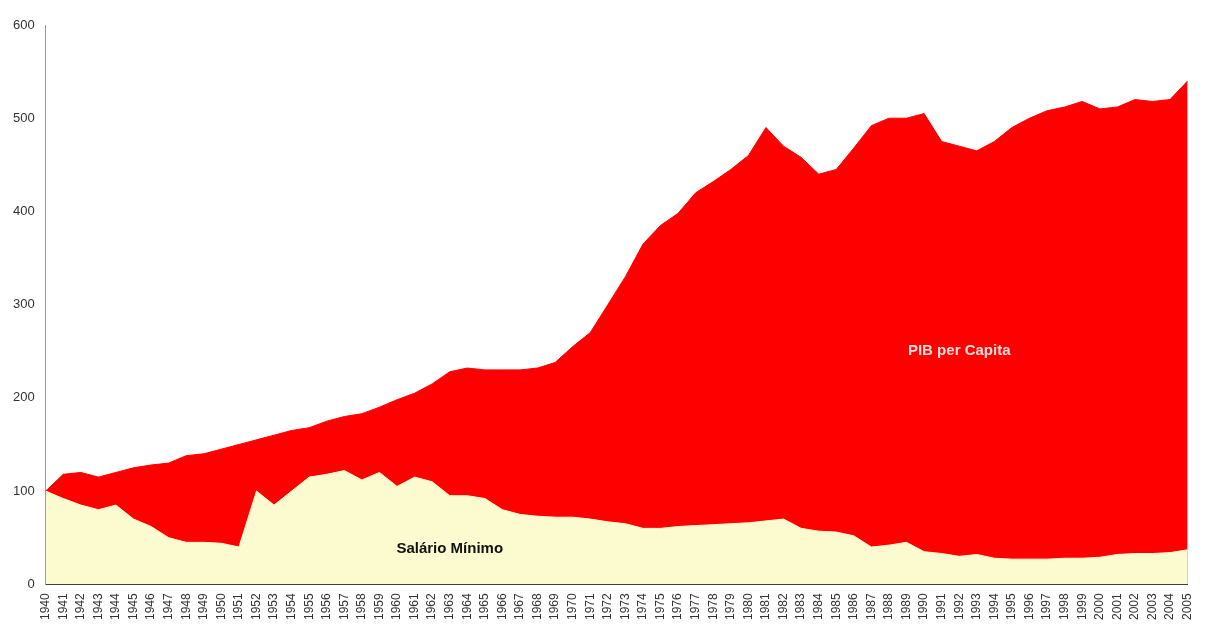  What do you see at coordinates (905, 606) in the screenshot?
I see `x-tick-label: 1989` at bounding box center [905, 606].